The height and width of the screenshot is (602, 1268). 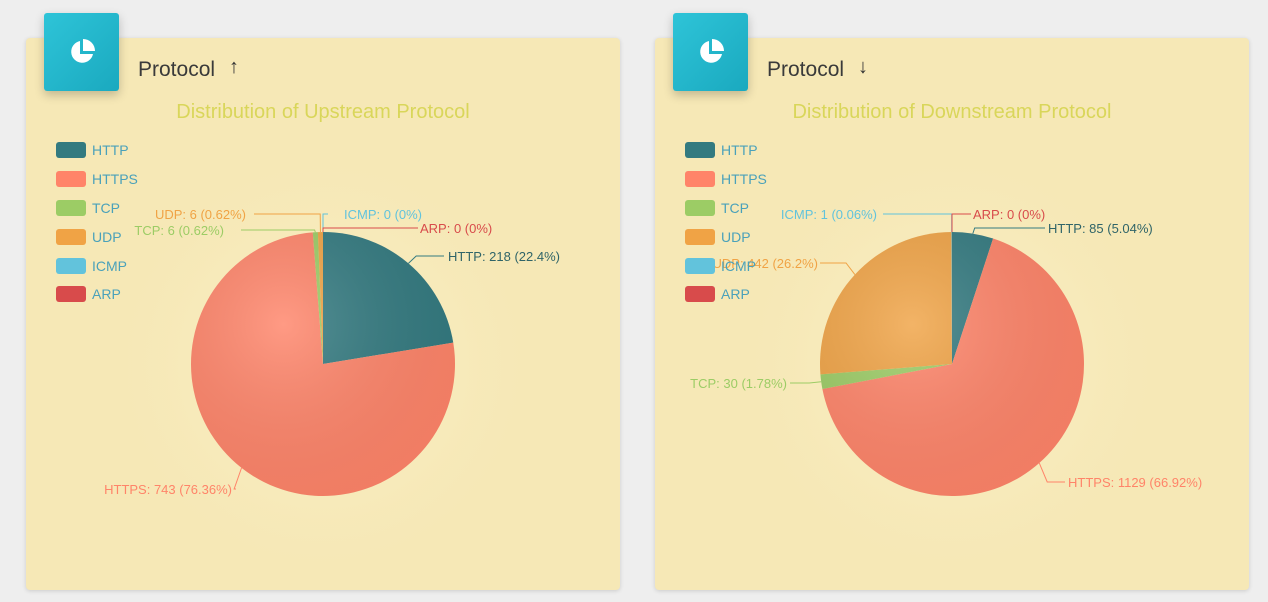 I want to click on card-title: Protocol ↑, so click(x=189, y=68).